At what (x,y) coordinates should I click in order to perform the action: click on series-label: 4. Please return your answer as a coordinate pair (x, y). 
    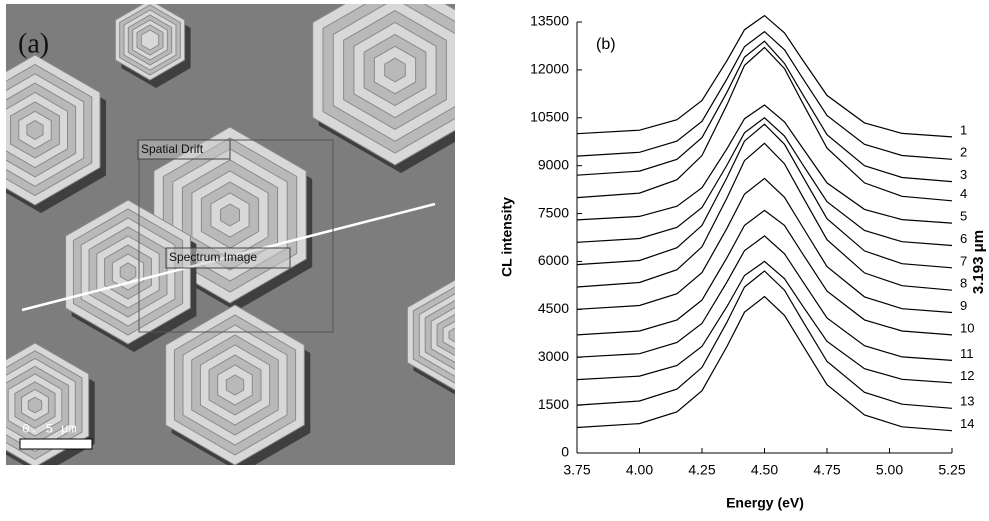
    Looking at the image, I should click on (963, 193).